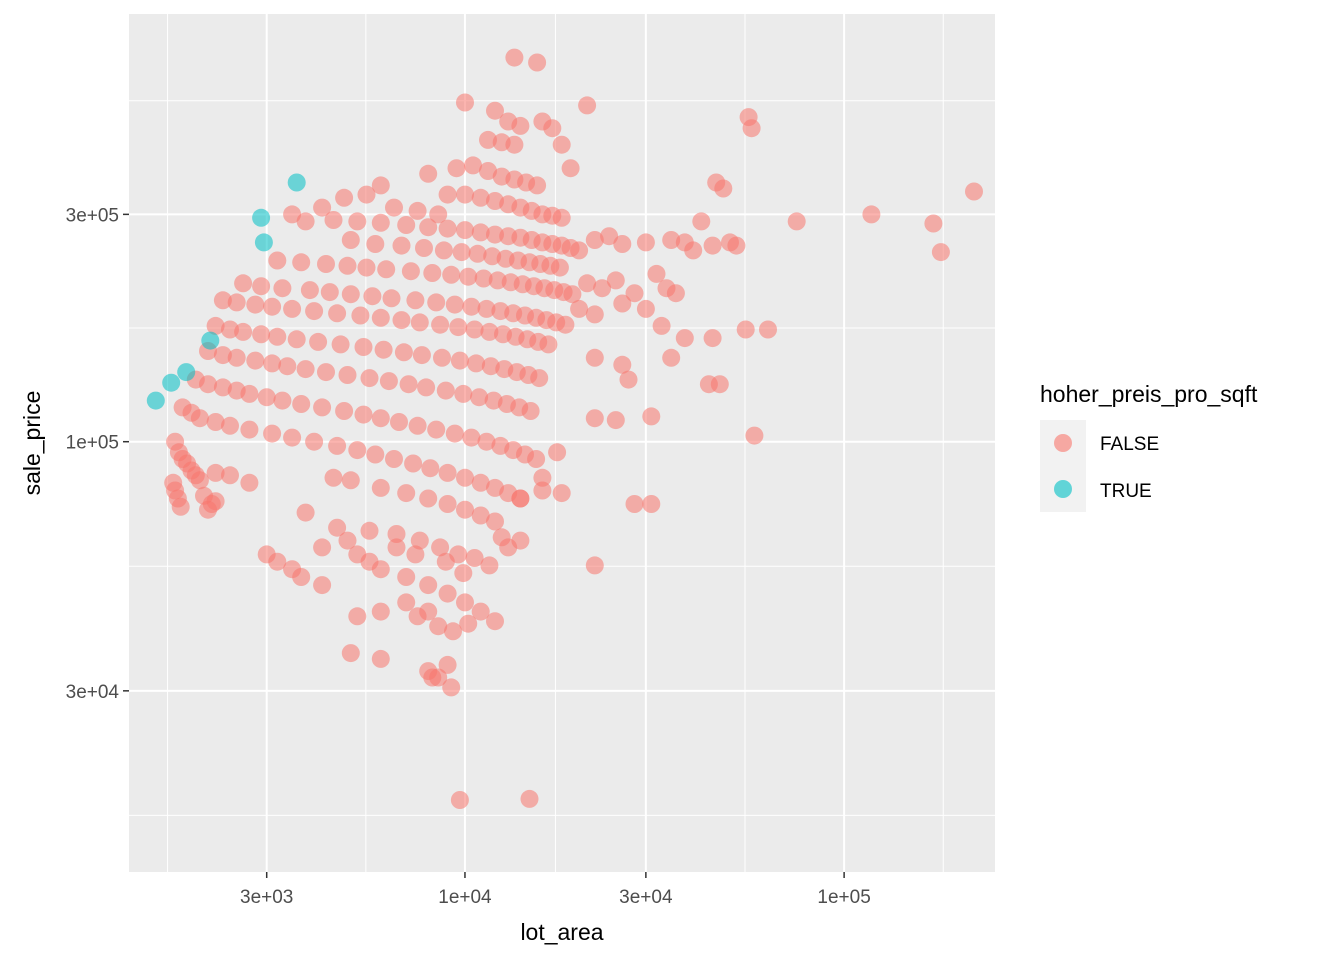 The height and width of the screenshot is (960, 1344). I want to click on series-true-points, so click(226, 291).